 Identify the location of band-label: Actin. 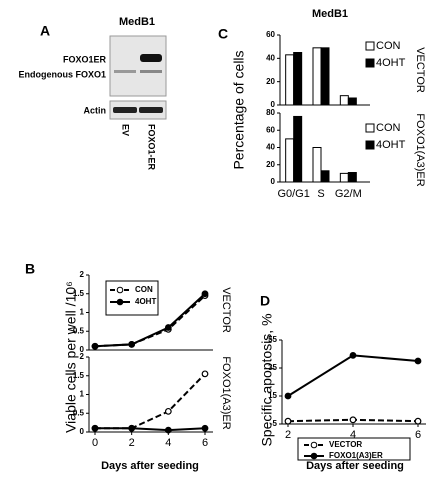
(95, 110).